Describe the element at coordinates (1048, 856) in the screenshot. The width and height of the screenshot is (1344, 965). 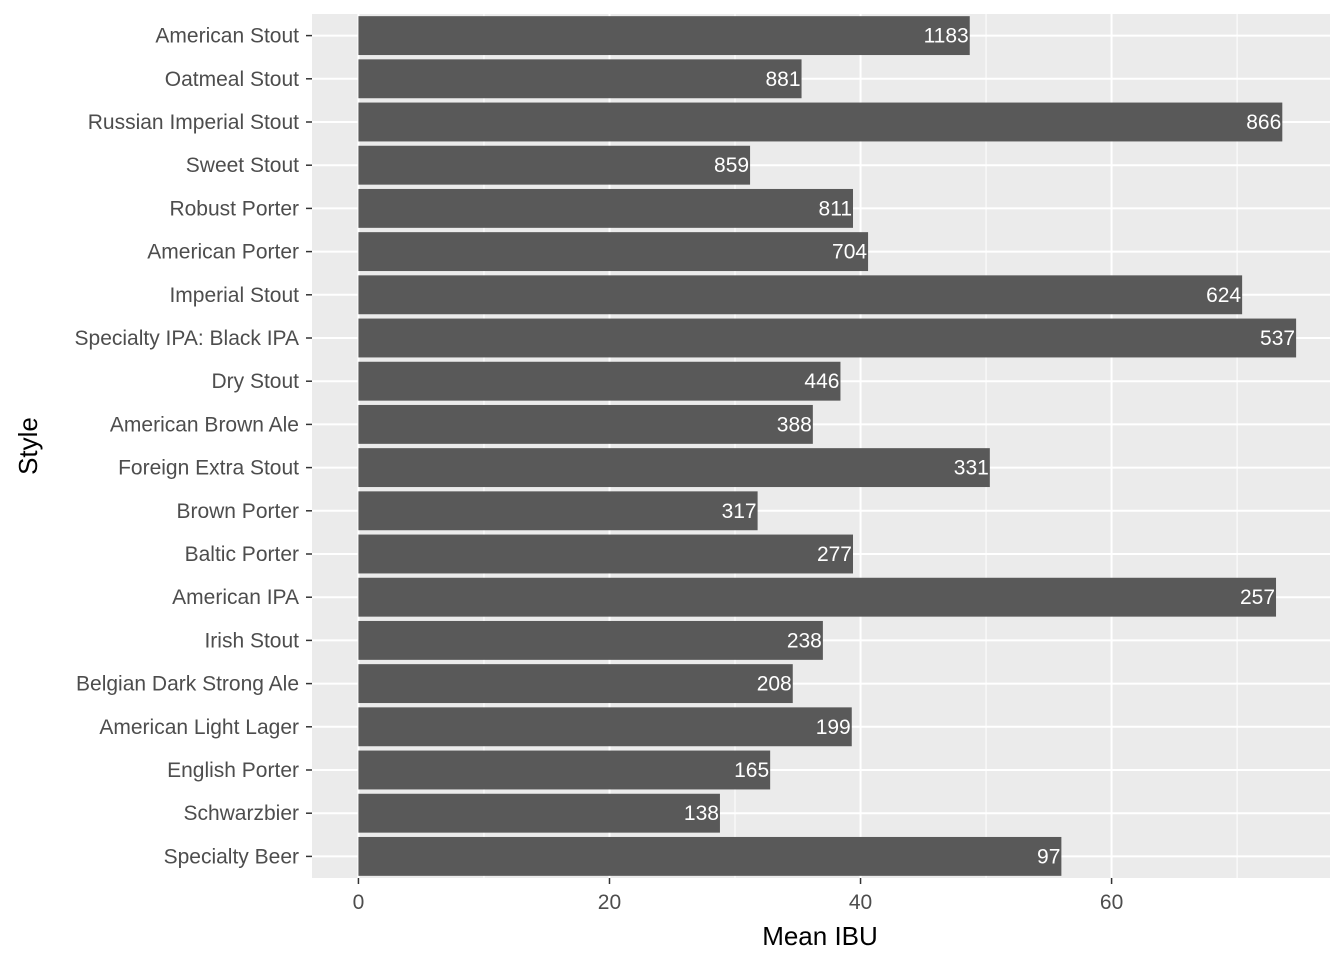
I see `bar-data-label: 97` at that location.